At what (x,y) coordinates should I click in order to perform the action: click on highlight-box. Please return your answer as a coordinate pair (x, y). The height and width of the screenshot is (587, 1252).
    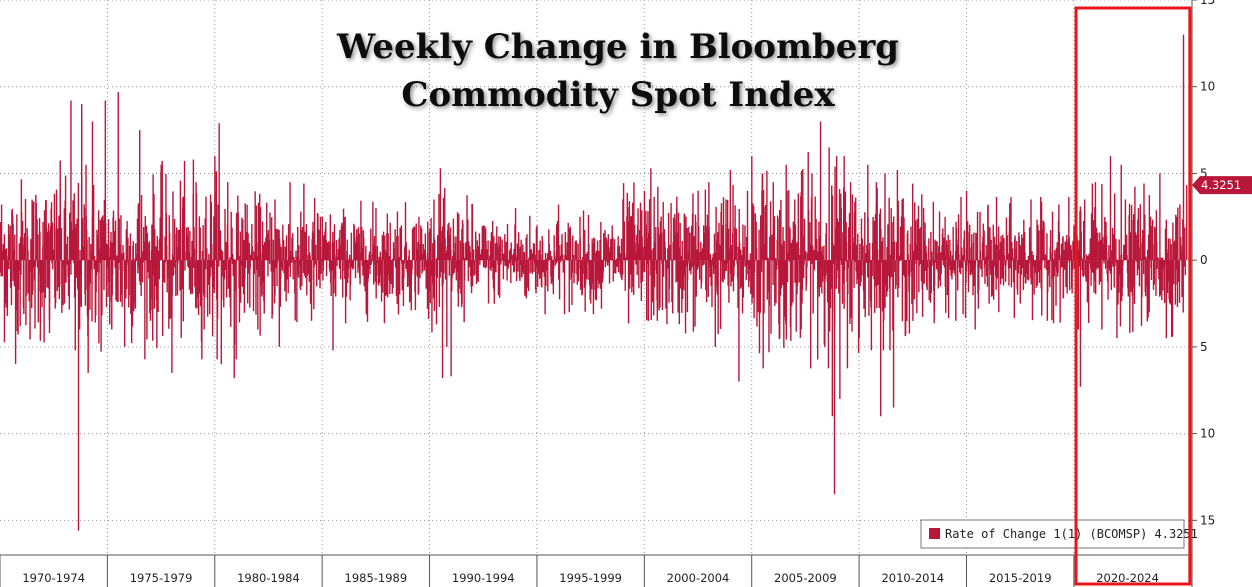
    Looking at the image, I should click on (1133, 296).